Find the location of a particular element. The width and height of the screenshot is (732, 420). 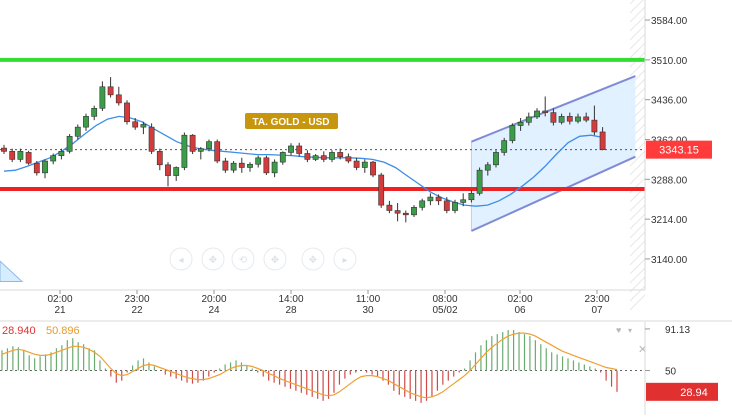

time-tick-label: 23:00 is located at coordinates (136, 299).